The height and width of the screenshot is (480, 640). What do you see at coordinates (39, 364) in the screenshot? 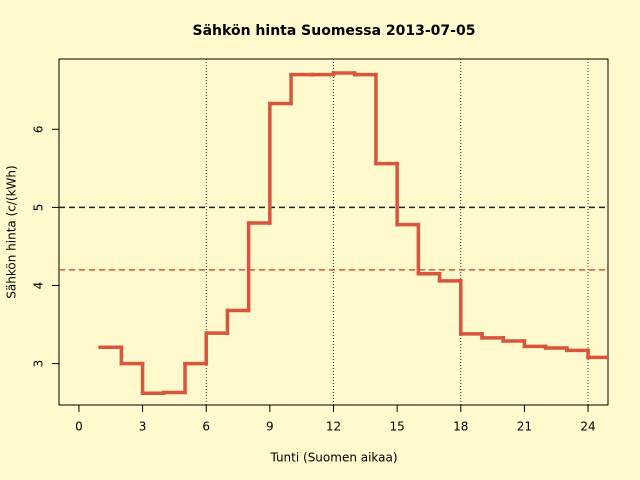
I see `y-tick-label: 3` at bounding box center [39, 364].